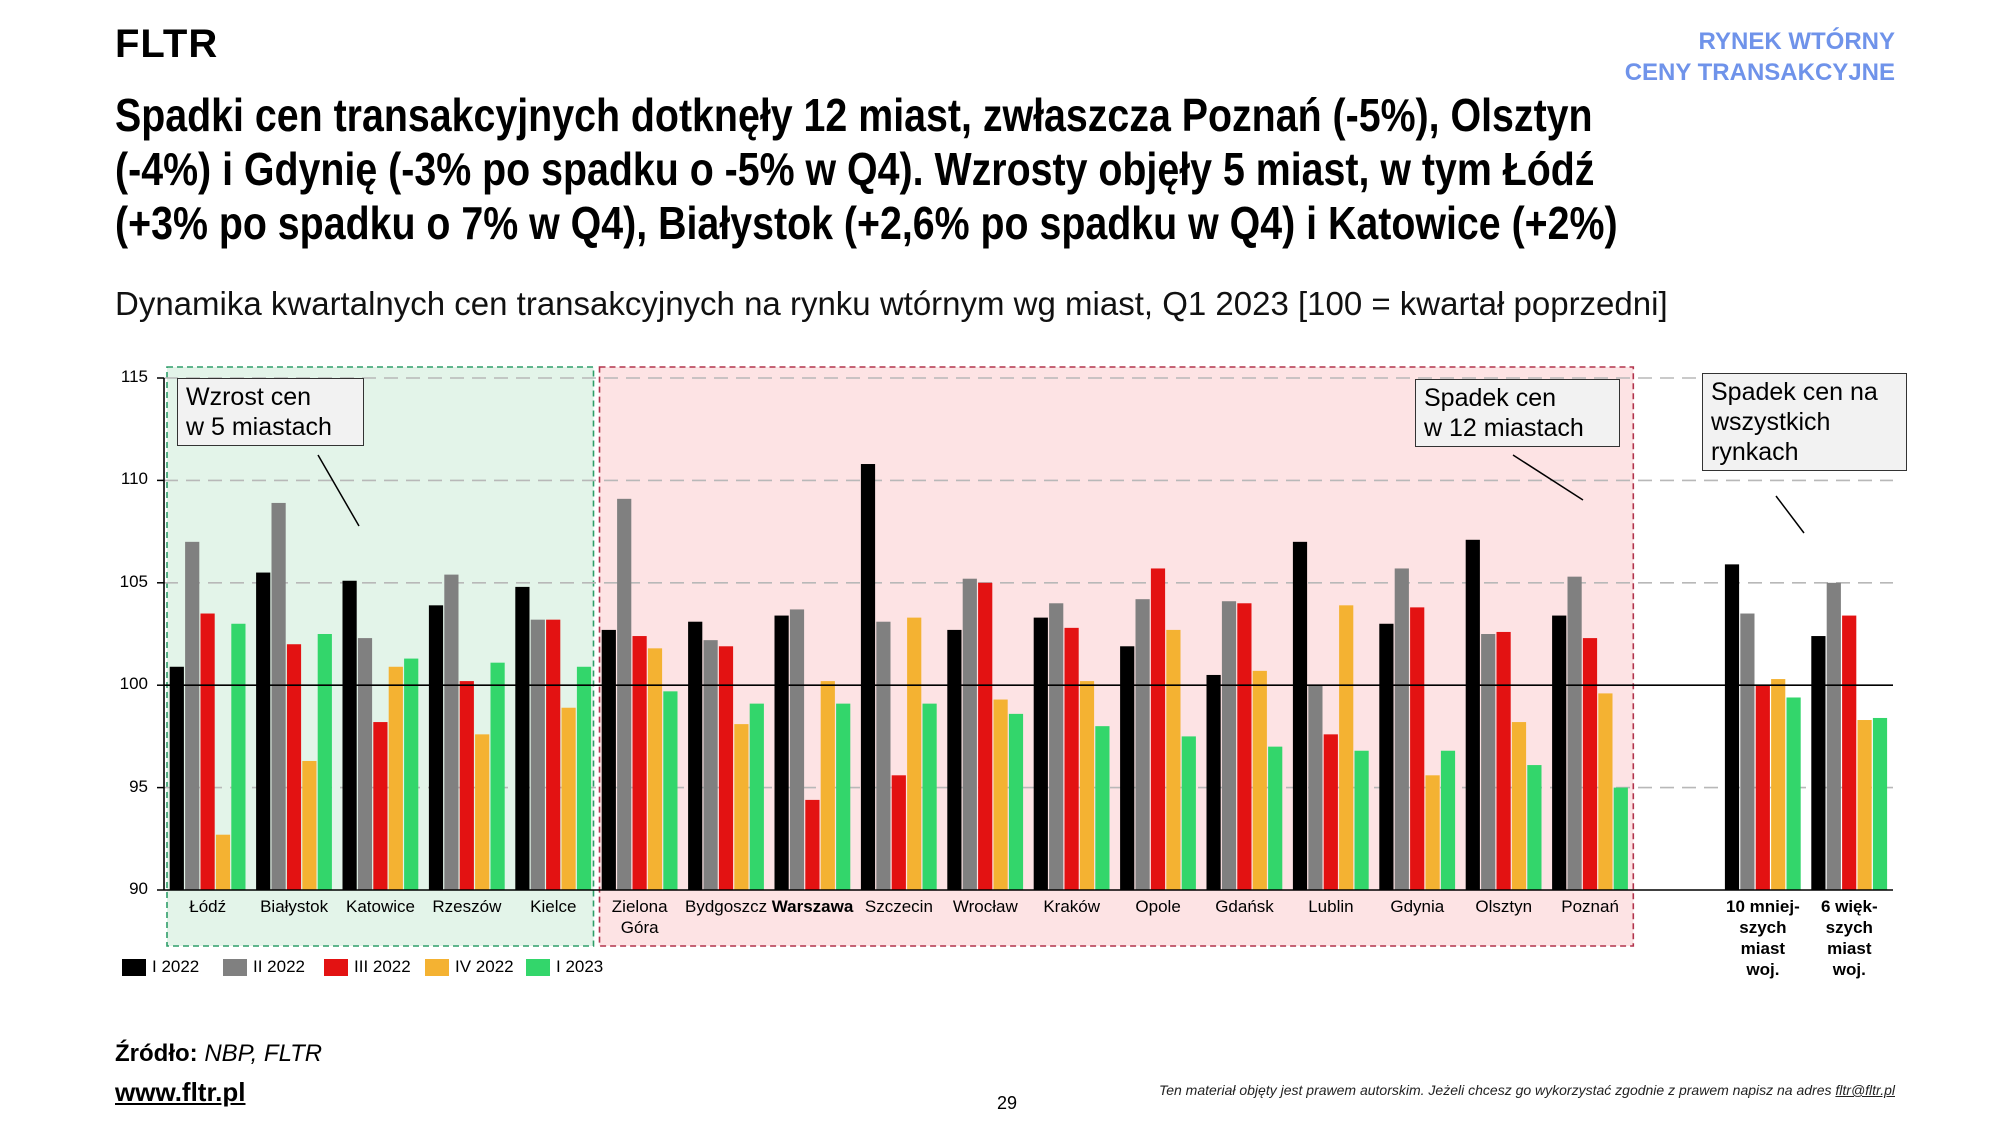 This screenshot has height=1125, width=2000. I want to click on x-category-label: Zielona Góra, so click(639, 917).